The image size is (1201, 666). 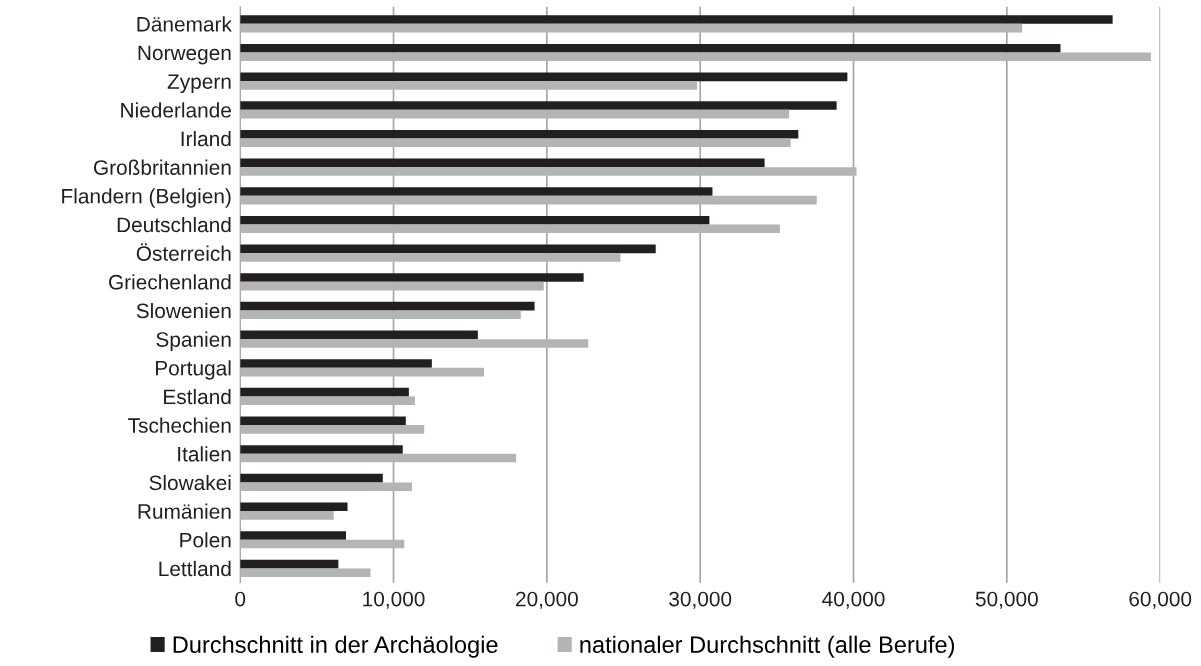 What do you see at coordinates (183, 310) in the screenshot?
I see `y-tick-label: Slowenien` at bounding box center [183, 310].